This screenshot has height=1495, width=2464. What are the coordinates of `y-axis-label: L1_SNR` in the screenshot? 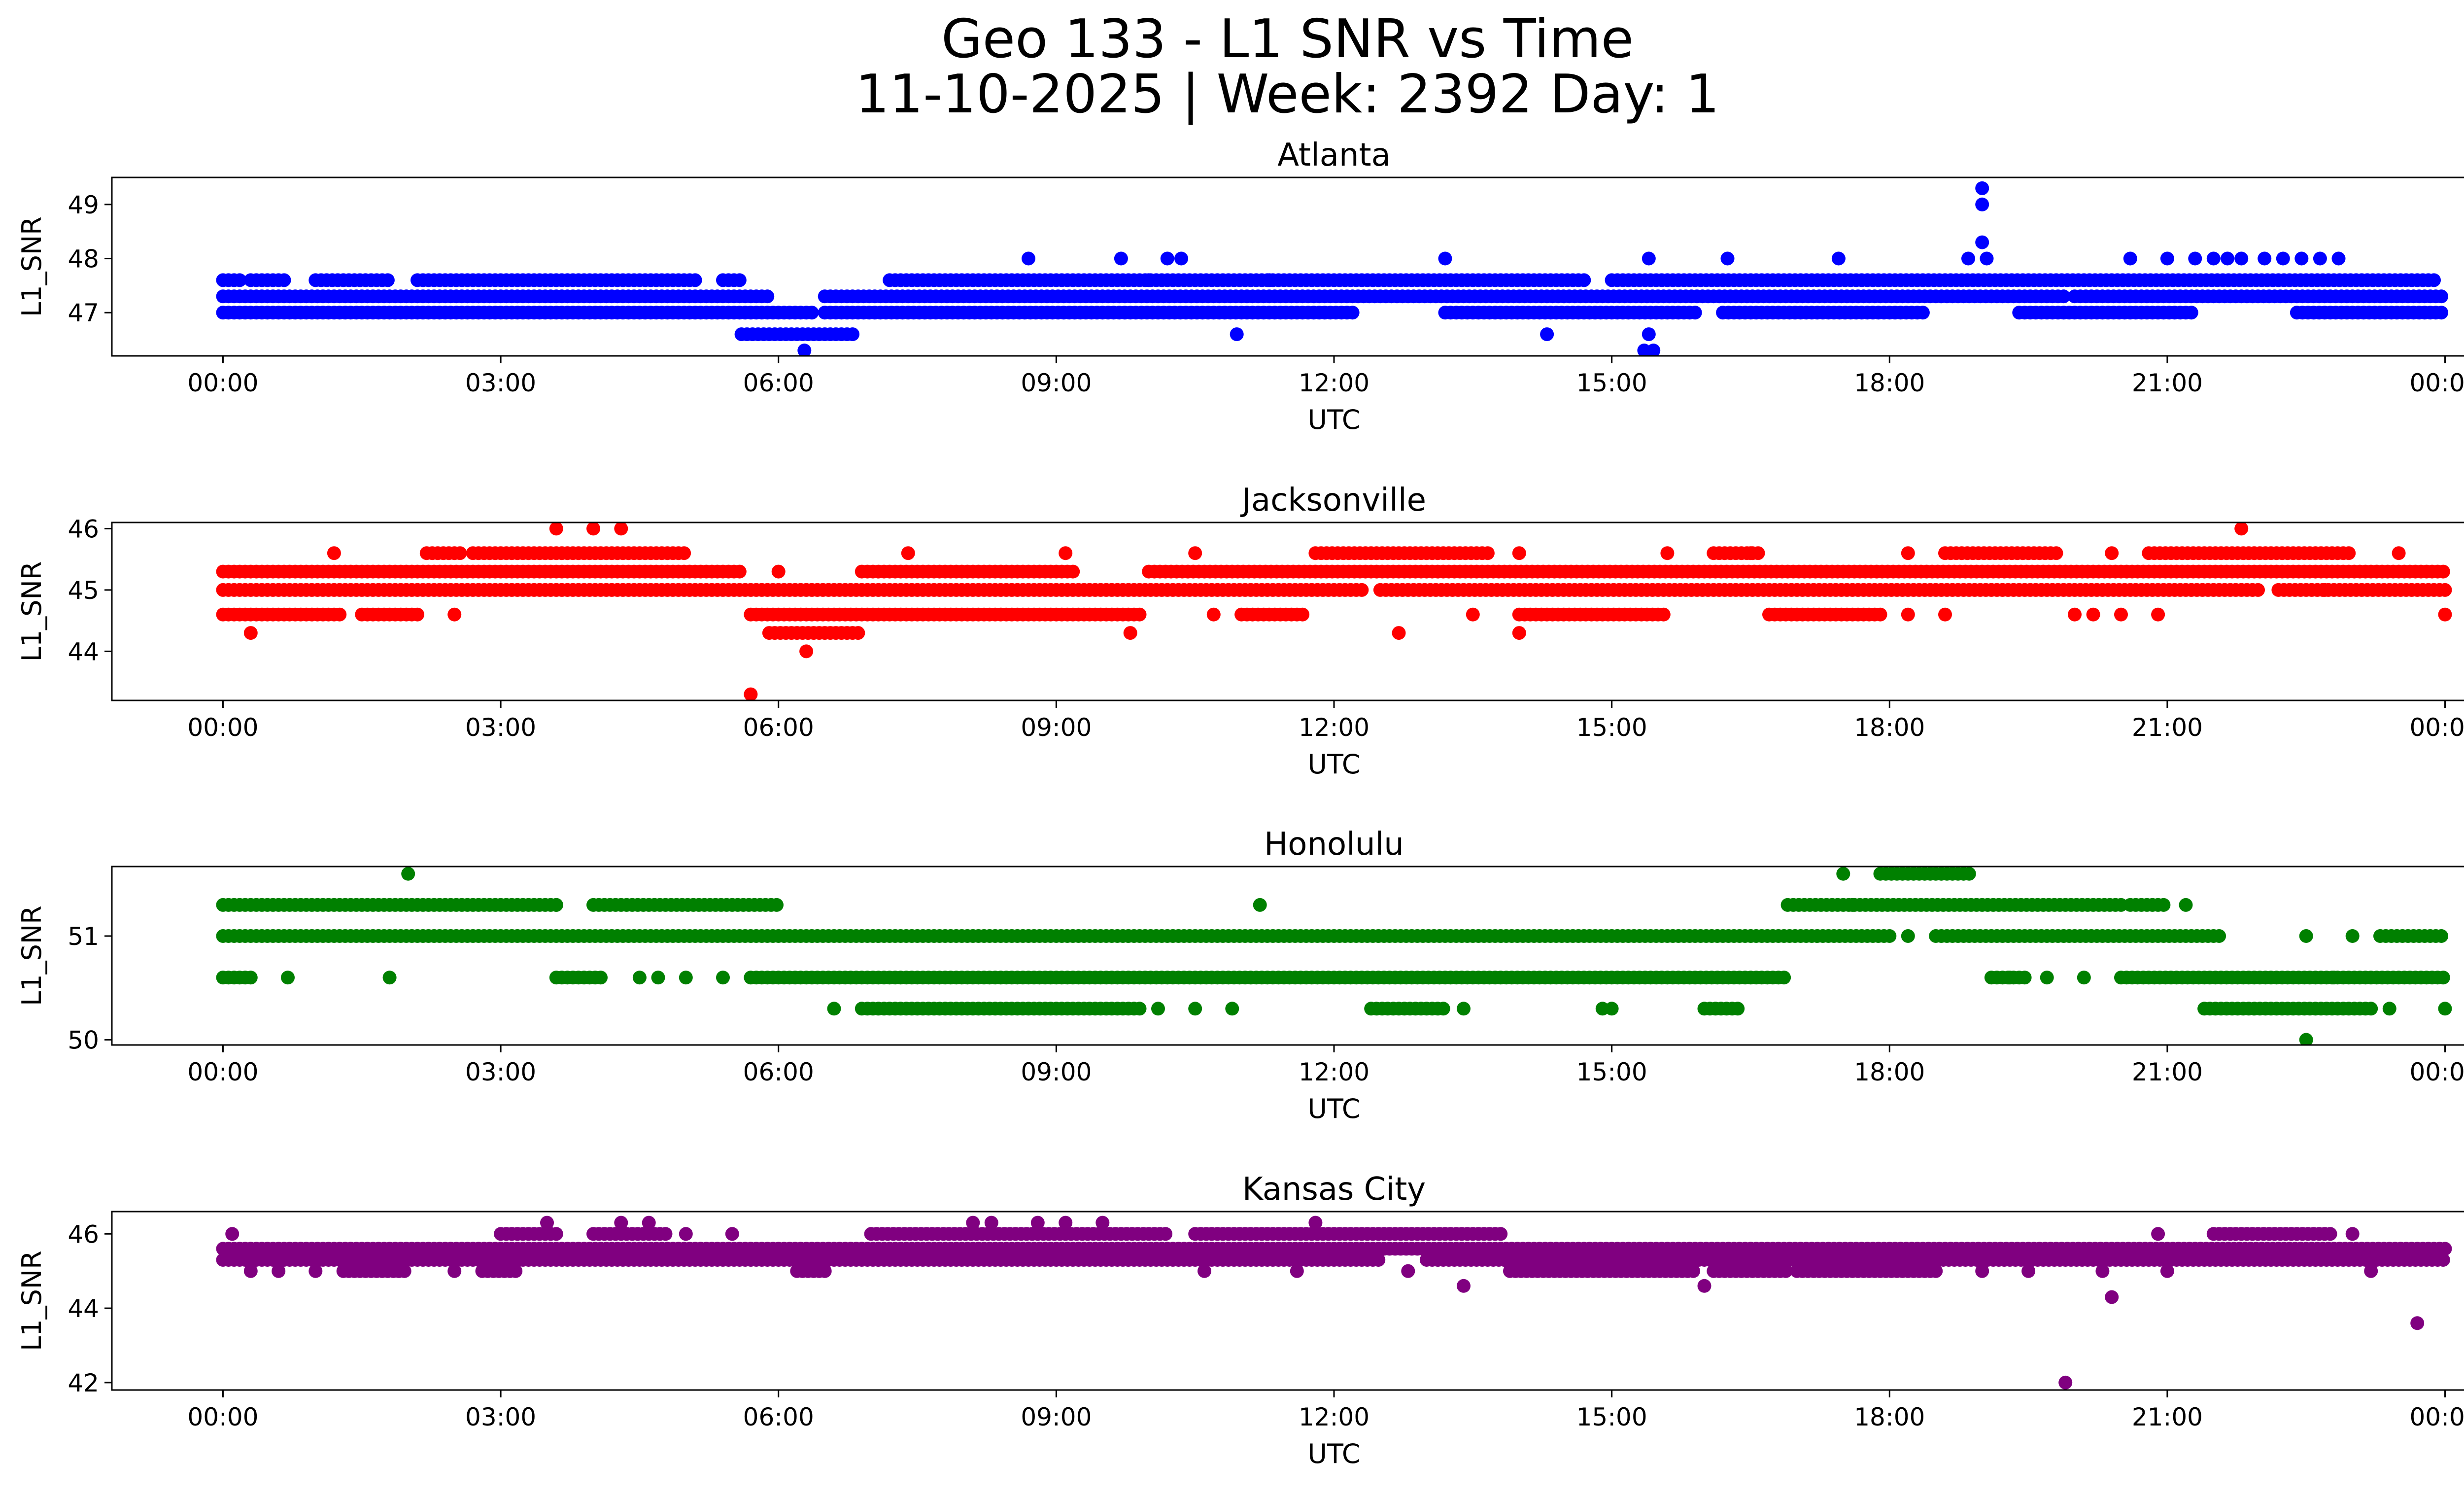 It's located at (31, 611).